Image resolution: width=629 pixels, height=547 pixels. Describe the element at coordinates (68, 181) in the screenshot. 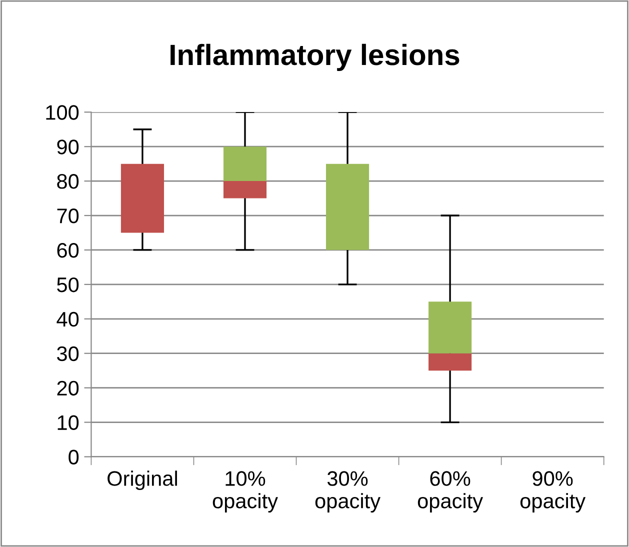

I see `y-tick-label: 80` at that location.